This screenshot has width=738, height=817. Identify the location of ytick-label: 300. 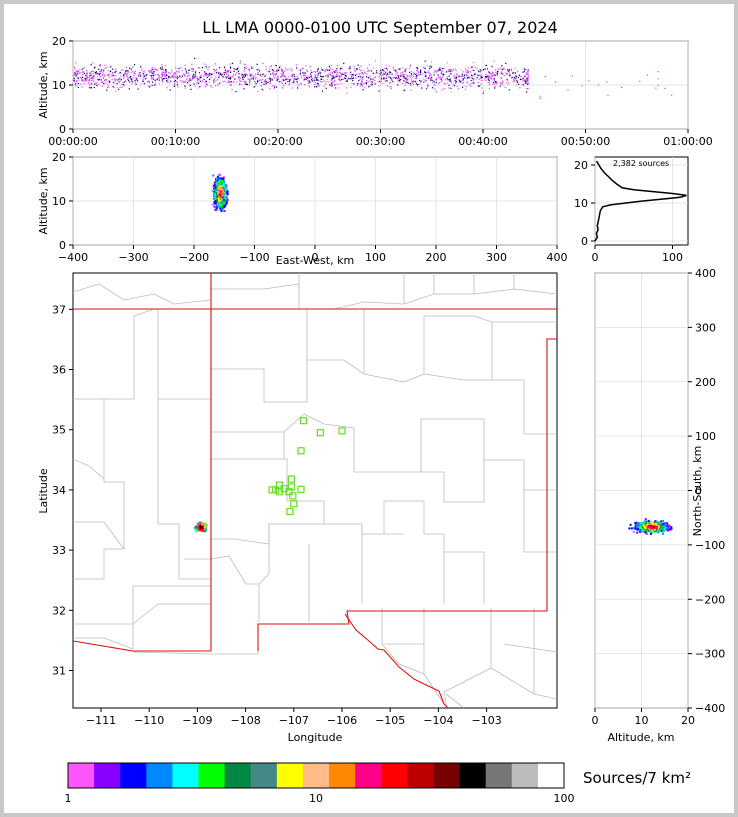
(705, 327).